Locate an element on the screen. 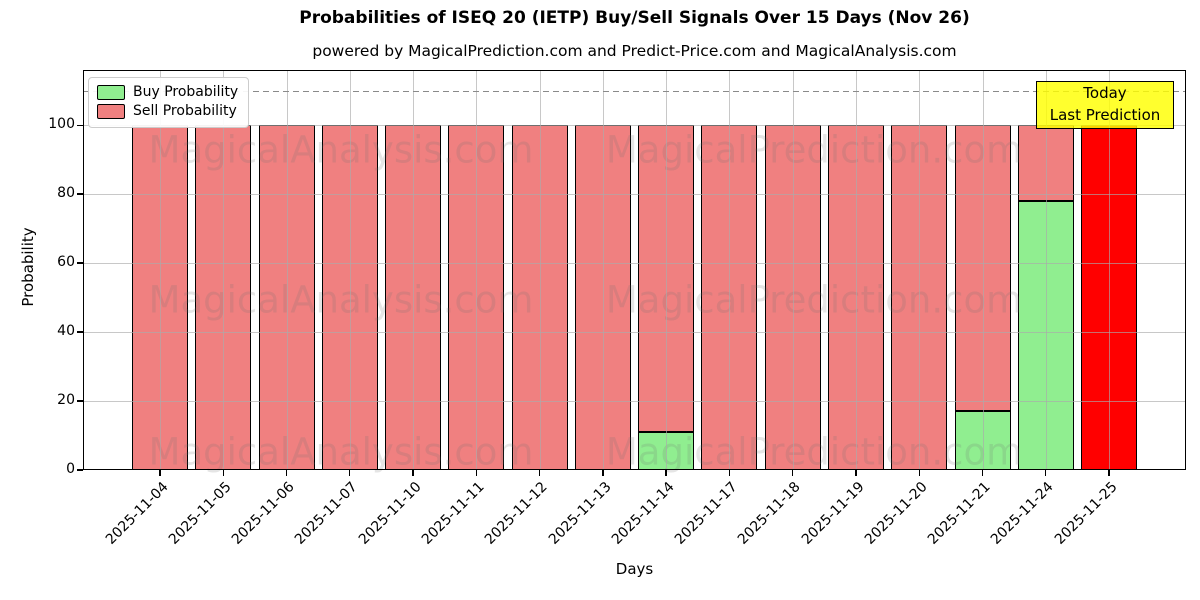 This screenshot has height=600, width=1200. y-tick-label: 100 is located at coordinates (61, 124).